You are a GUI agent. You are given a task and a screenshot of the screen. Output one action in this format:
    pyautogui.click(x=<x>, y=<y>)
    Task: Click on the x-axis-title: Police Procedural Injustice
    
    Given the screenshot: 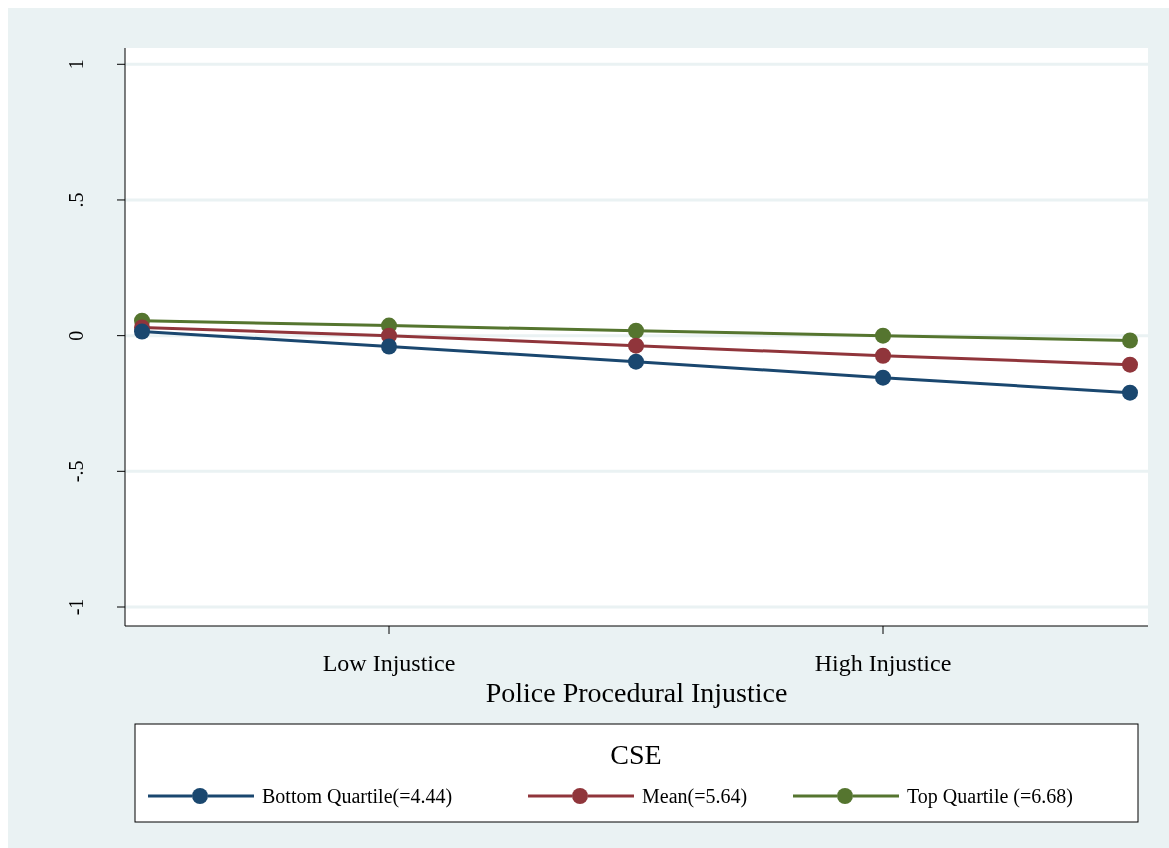 What is the action you would take?
    pyautogui.click(x=636, y=692)
    